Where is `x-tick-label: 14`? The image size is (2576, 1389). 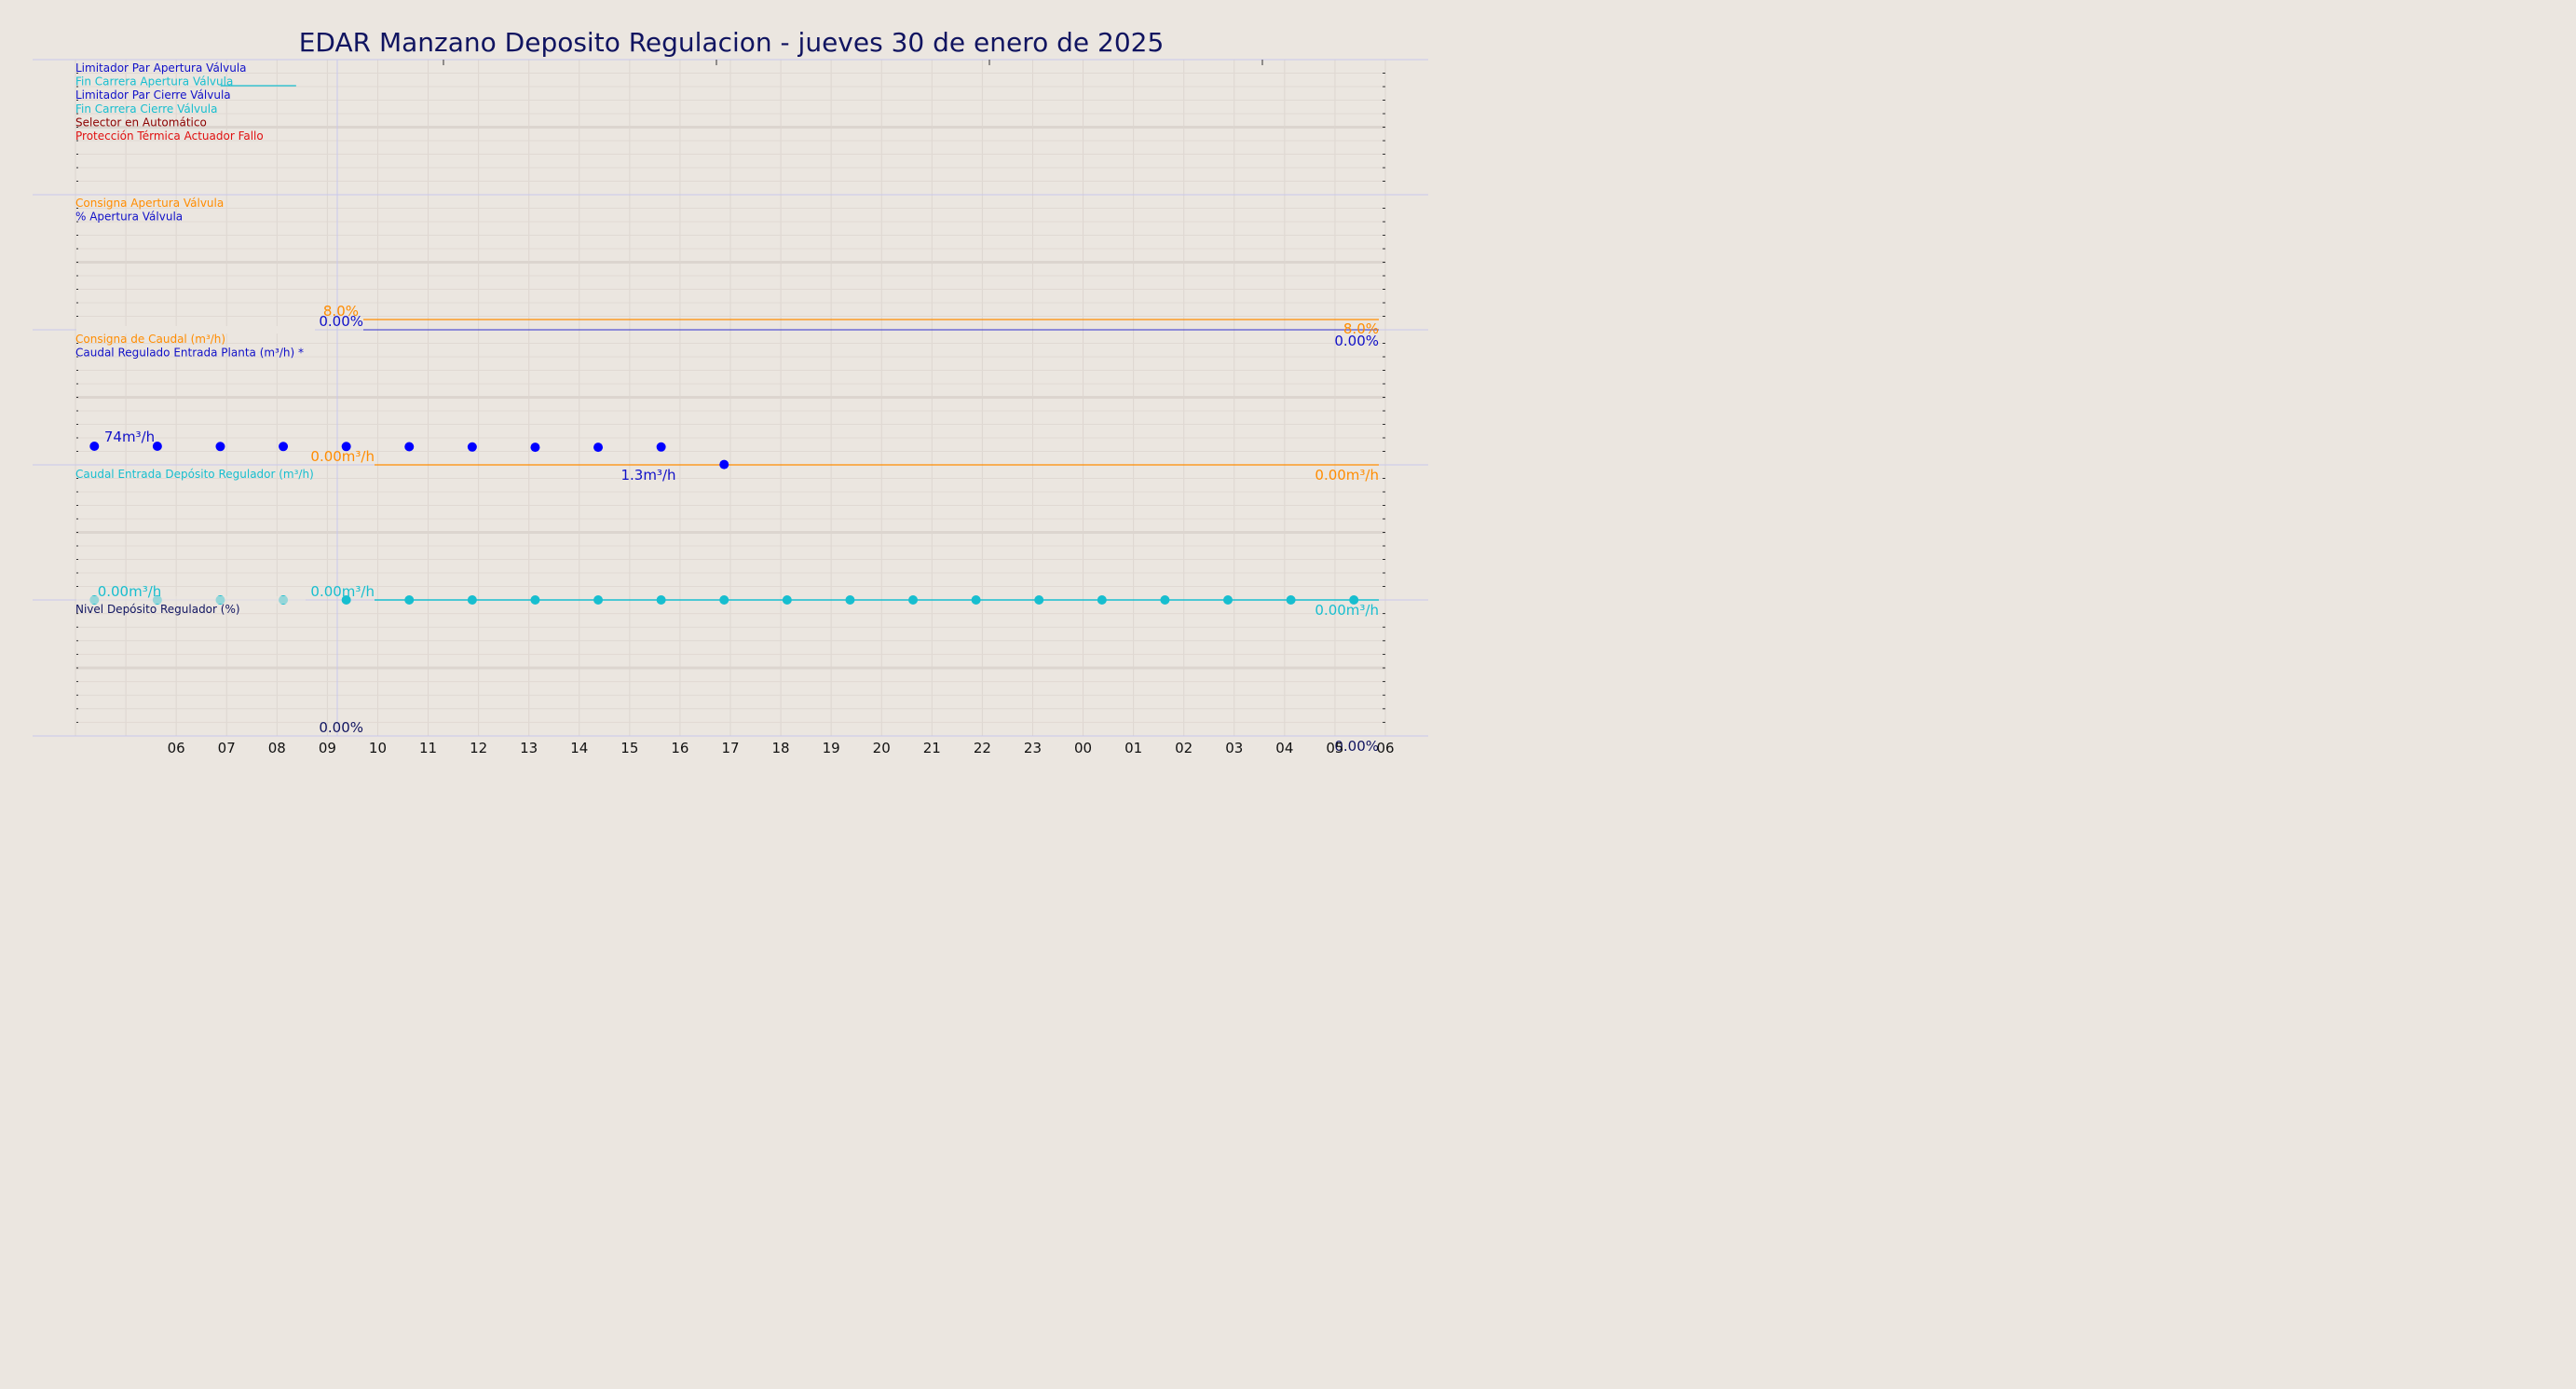 x-tick-label: 14 is located at coordinates (579, 748).